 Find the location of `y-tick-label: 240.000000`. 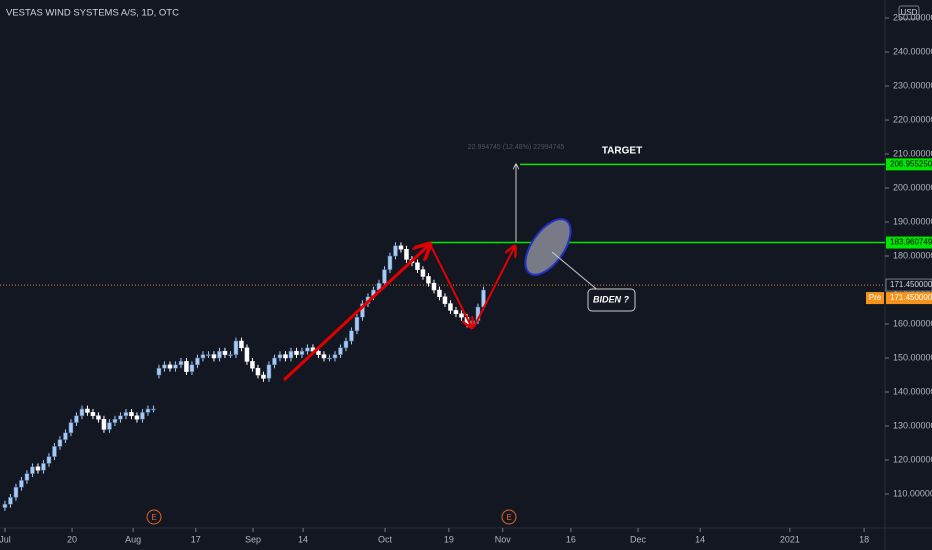

y-tick-label: 240.000000 is located at coordinates (912, 51).